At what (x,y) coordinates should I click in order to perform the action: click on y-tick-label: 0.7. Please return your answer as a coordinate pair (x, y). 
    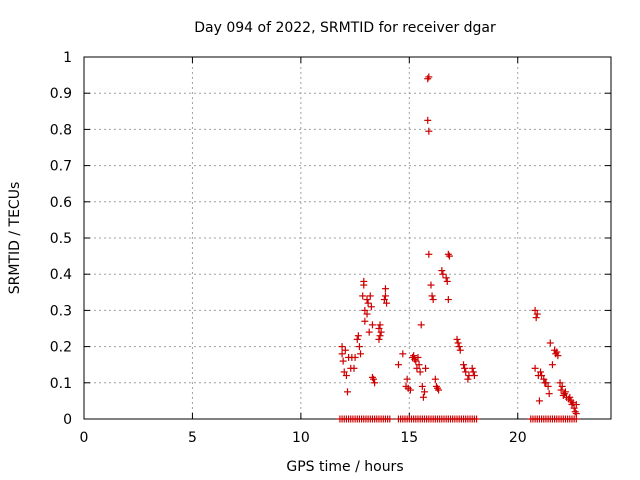
    Looking at the image, I should click on (61, 167).